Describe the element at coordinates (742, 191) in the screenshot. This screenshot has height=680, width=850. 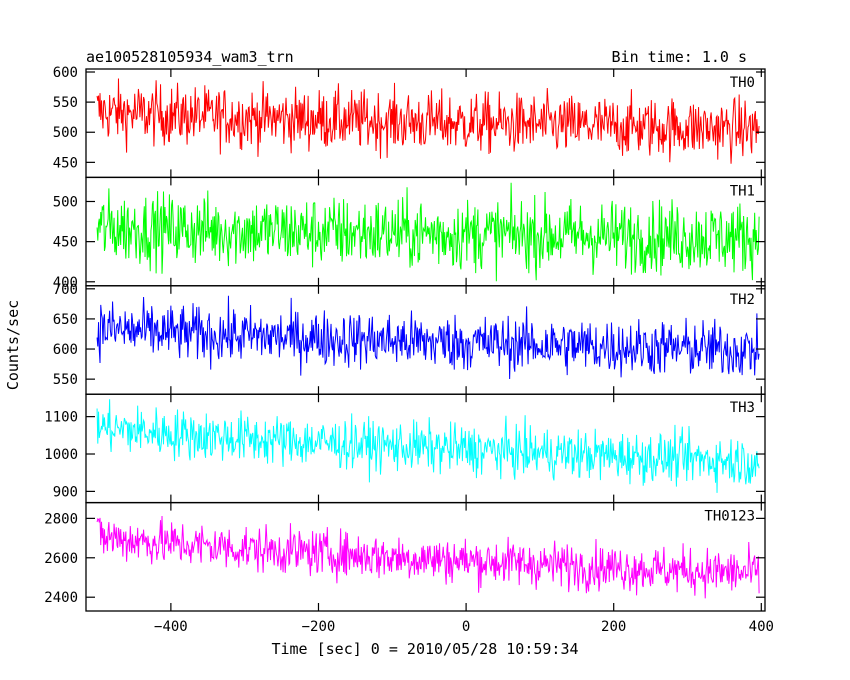
I see `panel-label-th1: TH1` at that location.